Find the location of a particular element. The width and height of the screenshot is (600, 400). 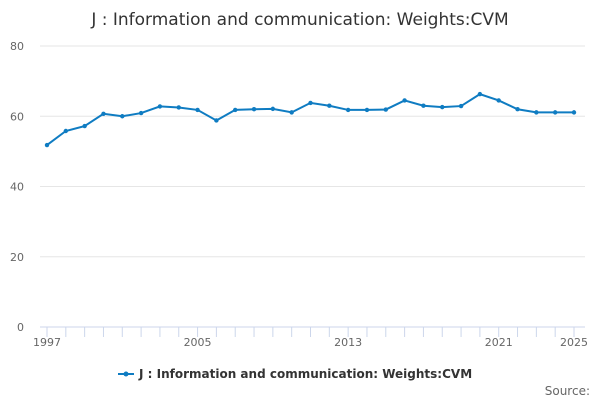

y-tick-label: 20 is located at coordinates (17, 257).